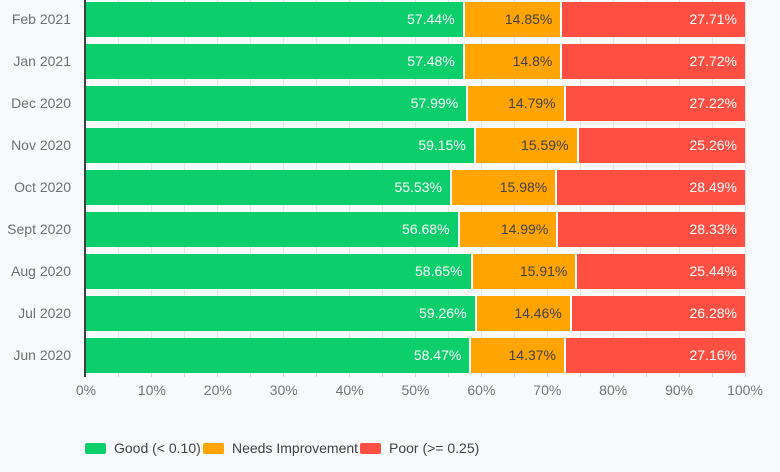 This screenshot has width=780, height=472. Describe the element at coordinates (713, 229) in the screenshot. I see `segment-value-label: 28.33%` at that location.